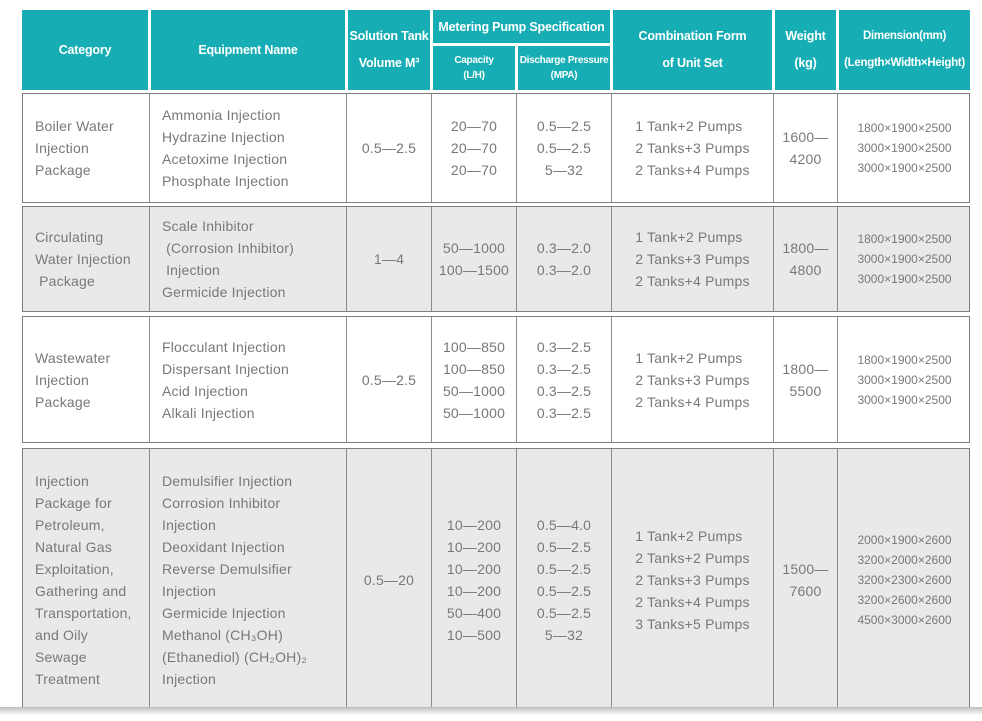 The width and height of the screenshot is (982, 721). I want to click on capacity-text: 20—70 20—70 20—70, so click(474, 148).